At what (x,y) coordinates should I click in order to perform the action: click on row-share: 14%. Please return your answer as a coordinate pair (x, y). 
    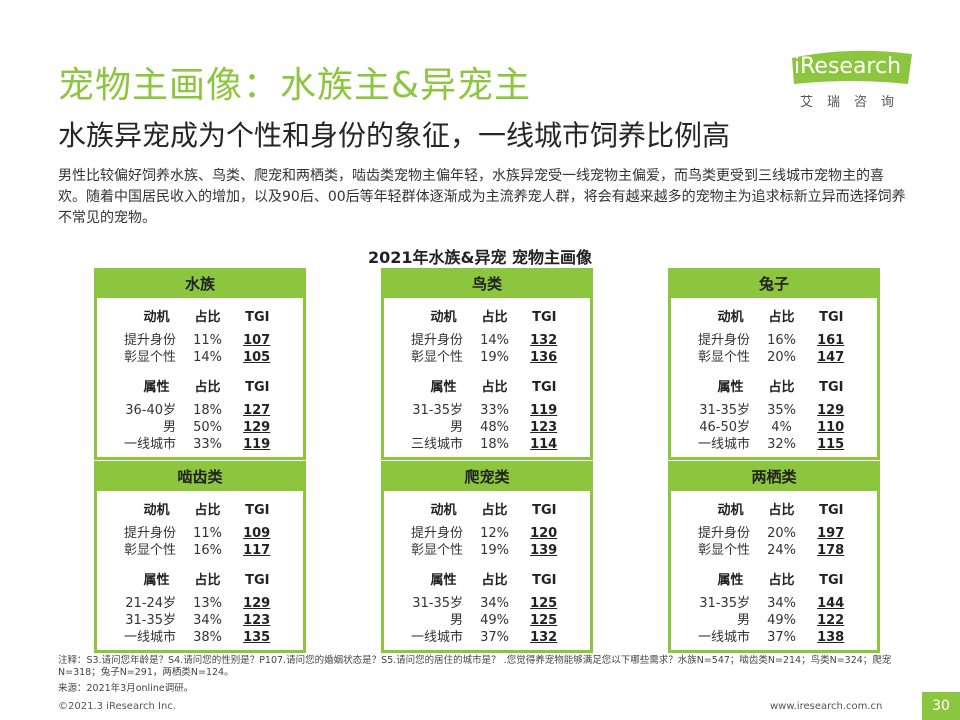
    Looking at the image, I should click on (207, 357).